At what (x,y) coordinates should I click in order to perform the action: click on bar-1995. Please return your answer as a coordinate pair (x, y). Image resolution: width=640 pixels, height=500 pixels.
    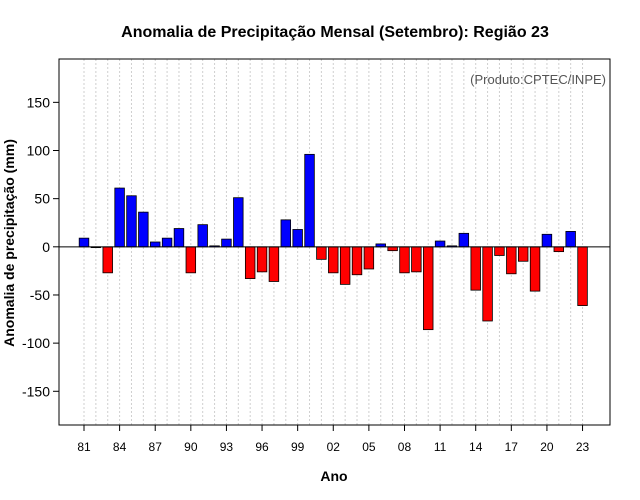
    Looking at the image, I should click on (250, 263).